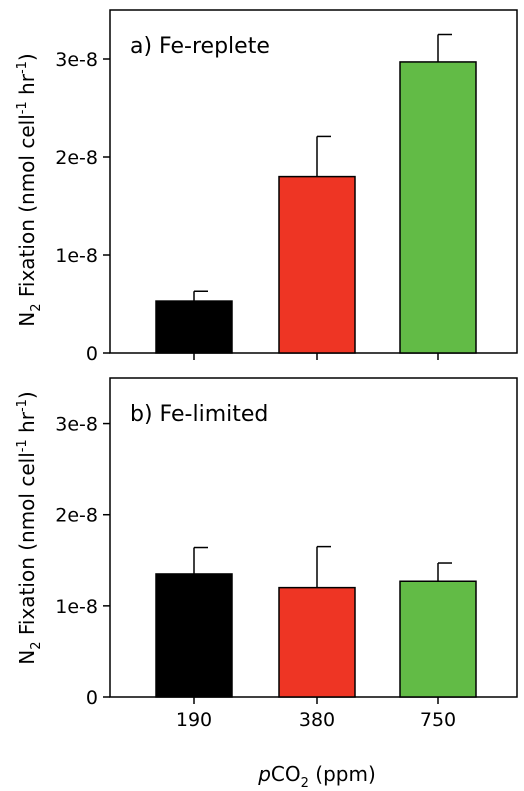 Image resolution: width=524 pixels, height=791 pixels. I want to click on y-axis-title-b: N2 Fixation (nmol cell-1 hr-1), so click(29, 528).